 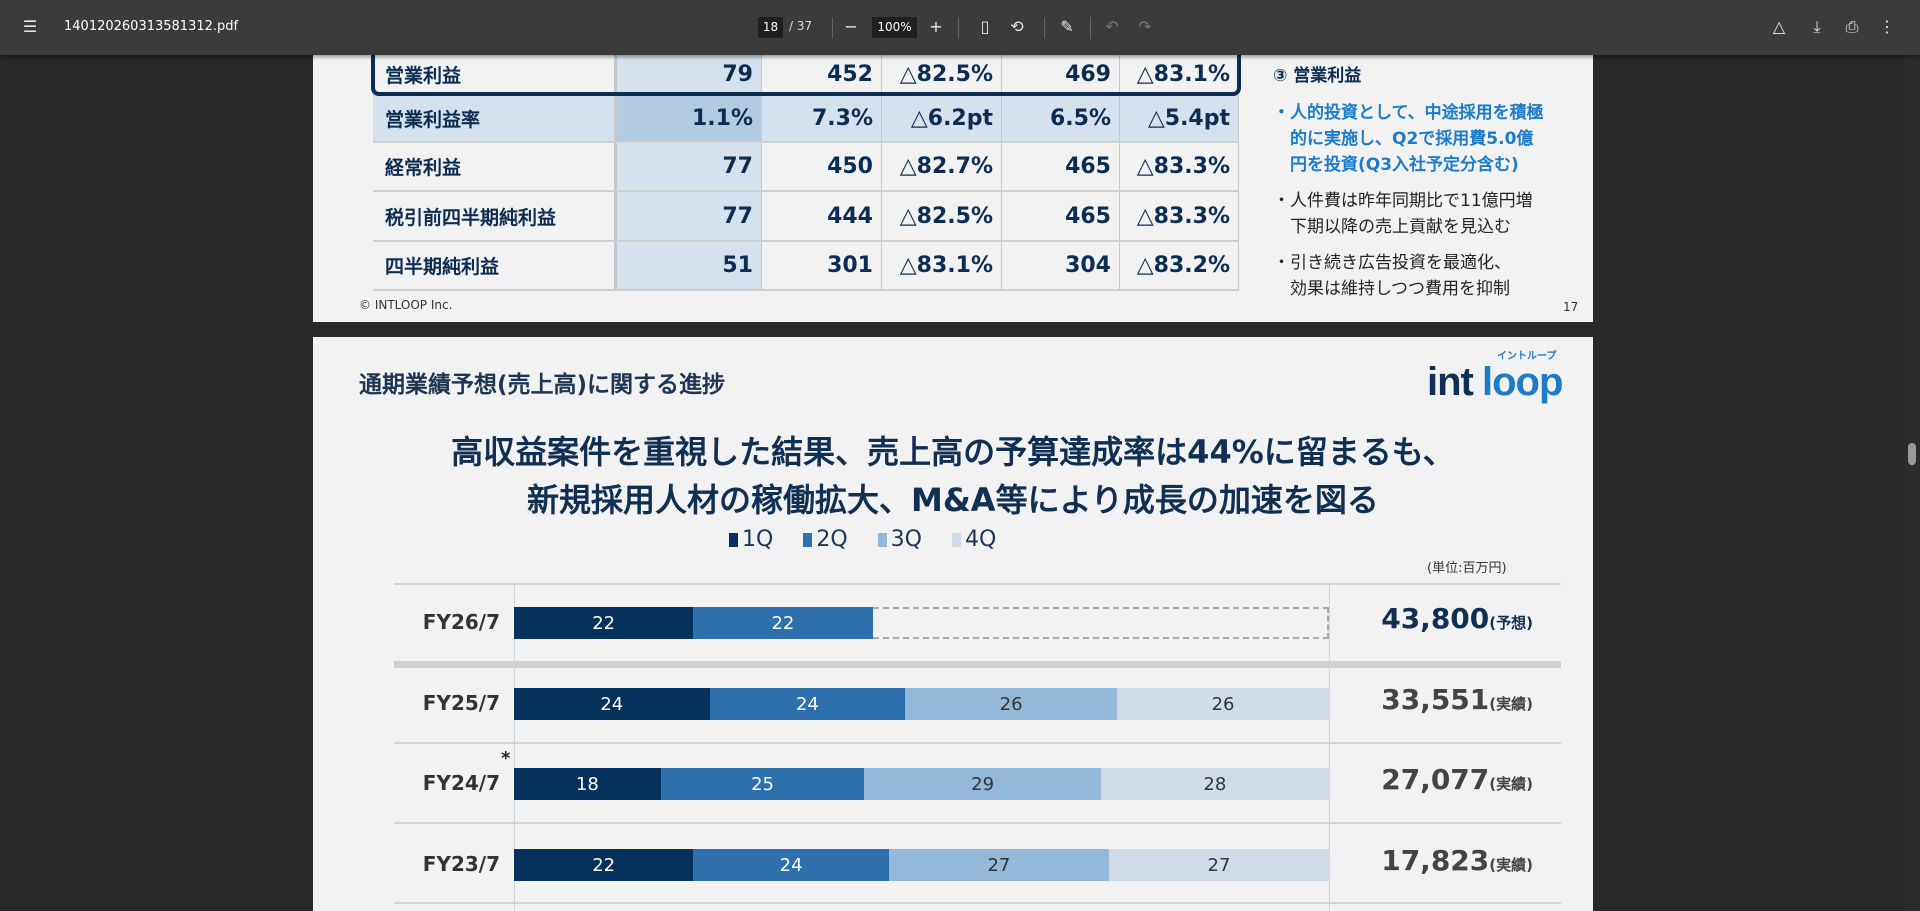 I want to click on table-row: 税引前四半期純利益 77 444 △82.5% 465 △83.3%, so click(x=806, y=217).